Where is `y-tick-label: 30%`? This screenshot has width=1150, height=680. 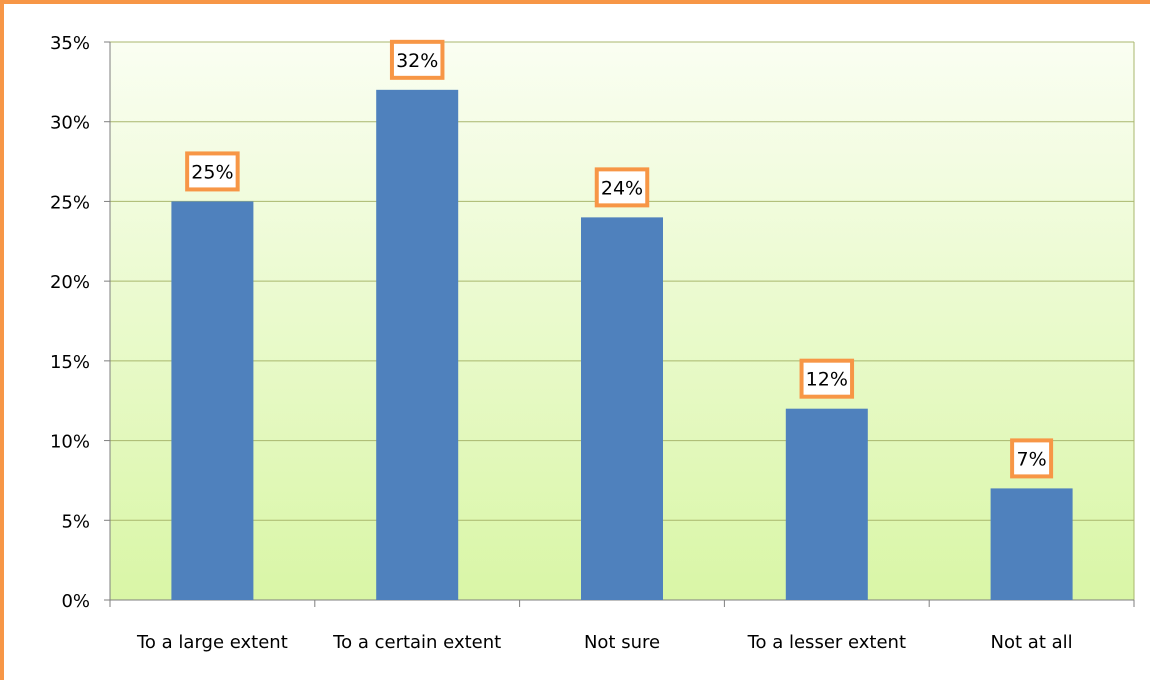
y-tick-label: 30% is located at coordinates (70, 123).